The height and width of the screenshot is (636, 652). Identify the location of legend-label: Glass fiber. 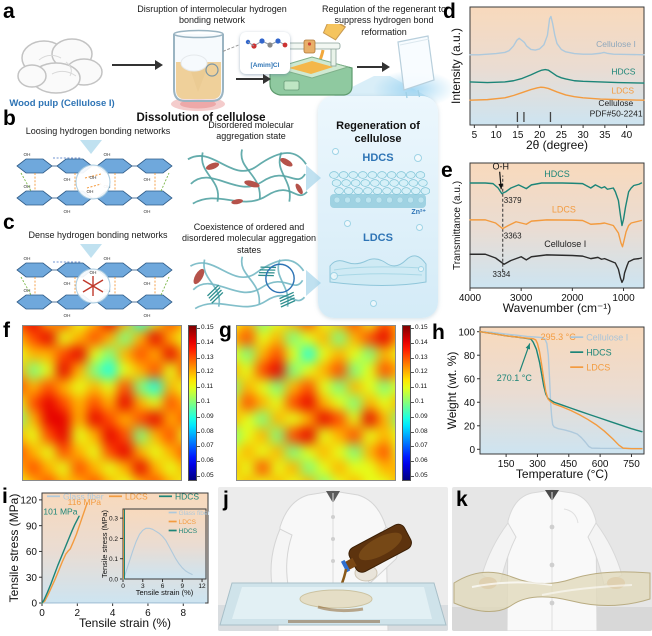
(194, 513).